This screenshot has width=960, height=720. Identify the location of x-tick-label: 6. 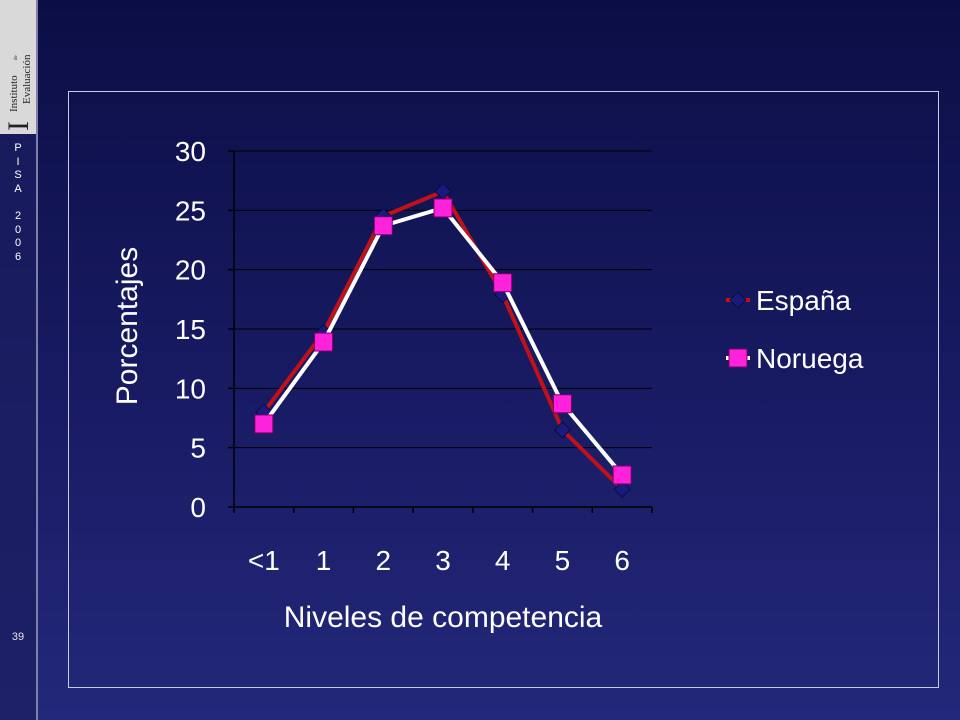
(622, 560).